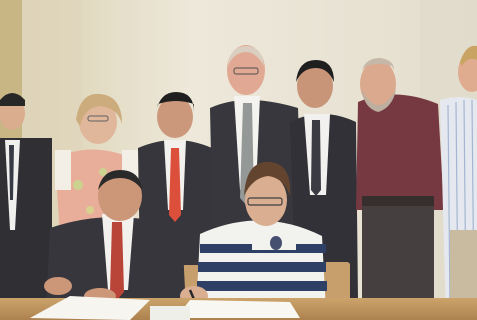 The image size is (477, 320). I want to click on chair-right, so click(335, 285).